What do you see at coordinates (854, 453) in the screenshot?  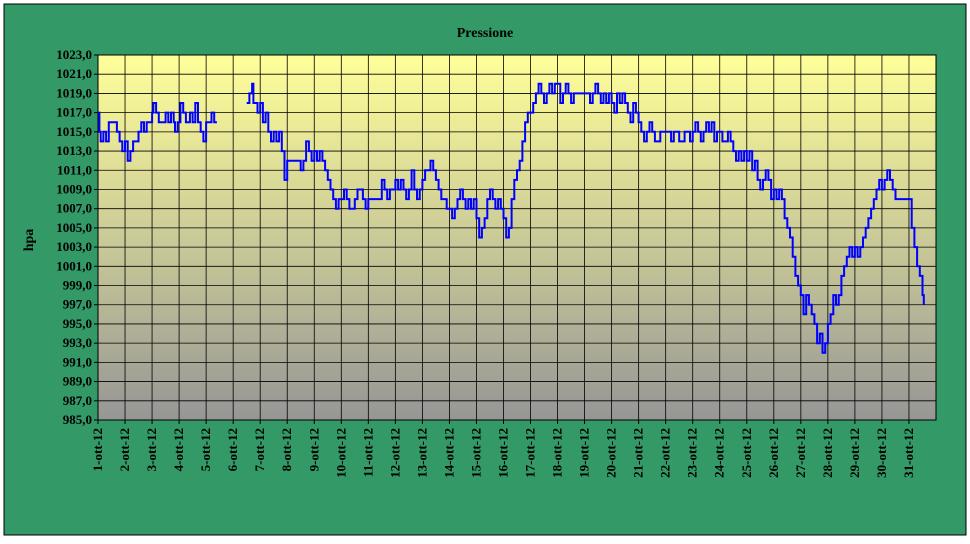 I see `x-tick-label: 29-ott-12` at bounding box center [854, 453].